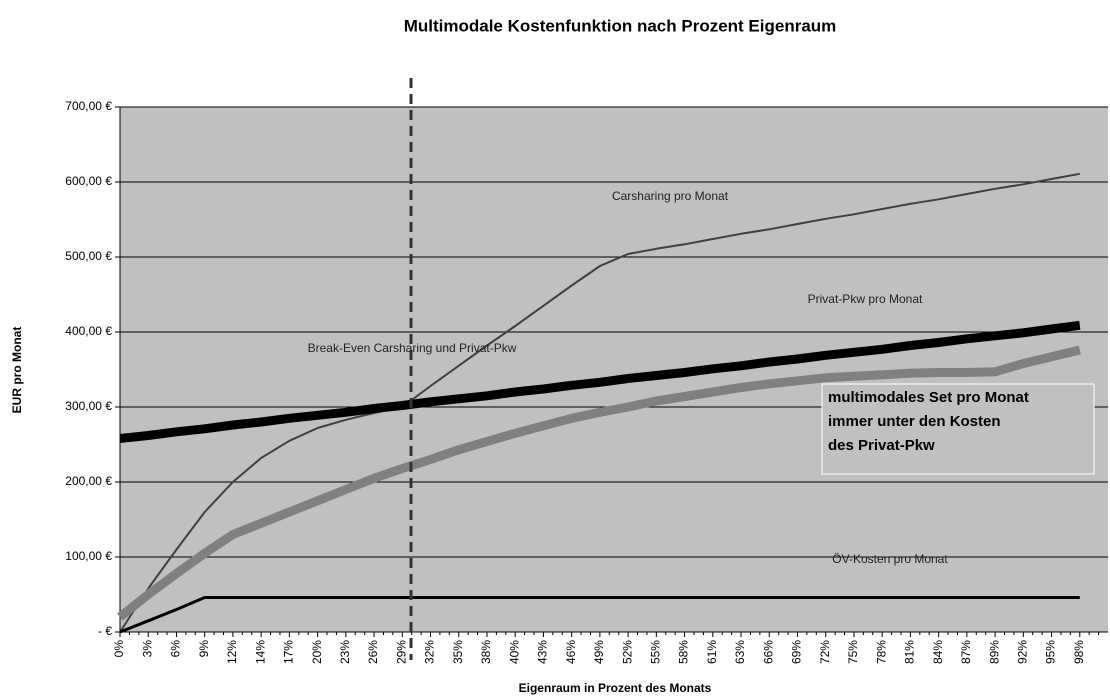  I want to click on x-tick-label: 92%, so click(1022, 652).